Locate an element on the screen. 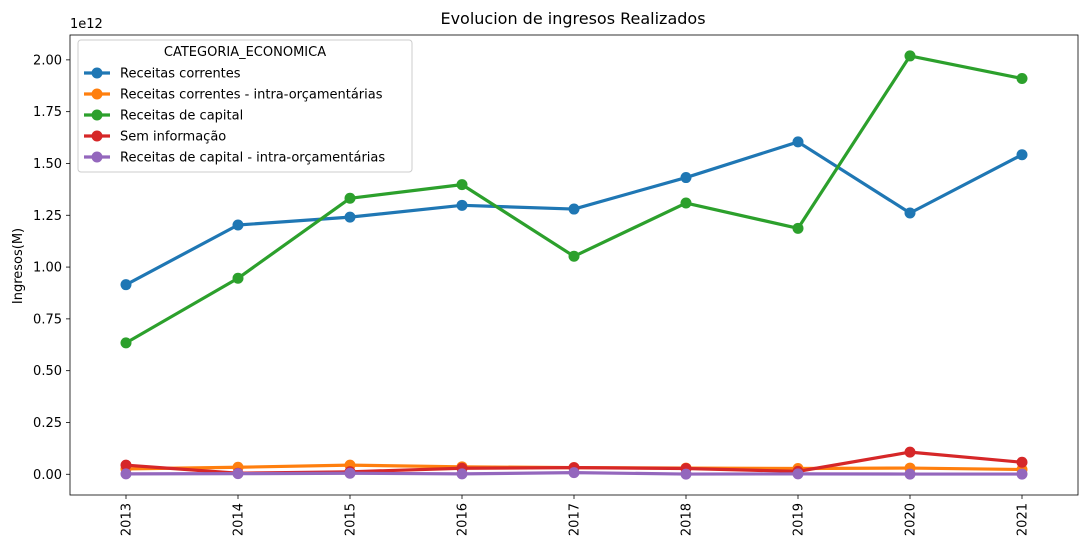 The height and width of the screenshot is (553, 1087). y-tick-label: 0.25 is located at coordinates (47, 423).